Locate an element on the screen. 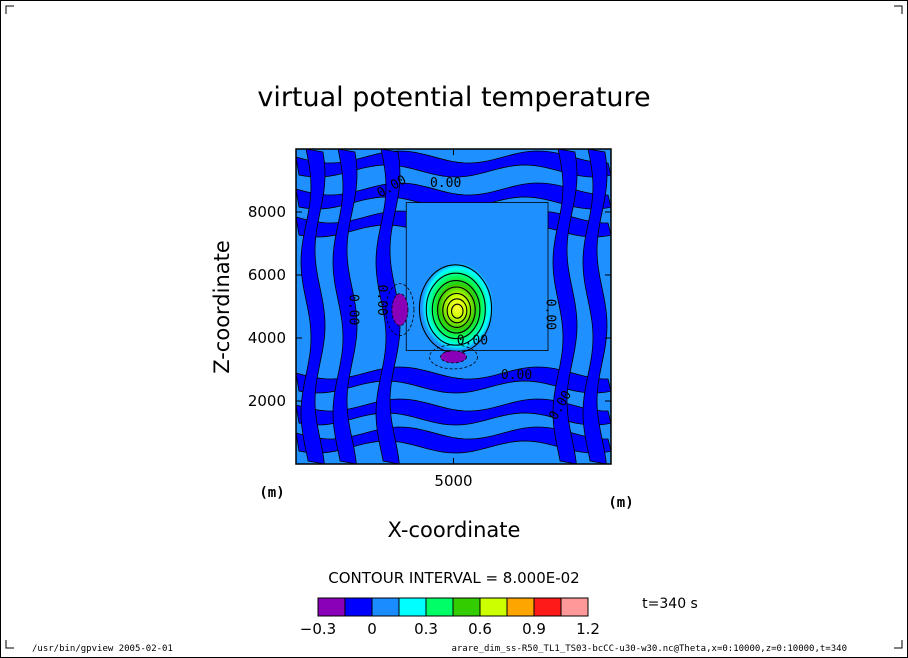  colorbar is located at coordinates (453, 607).